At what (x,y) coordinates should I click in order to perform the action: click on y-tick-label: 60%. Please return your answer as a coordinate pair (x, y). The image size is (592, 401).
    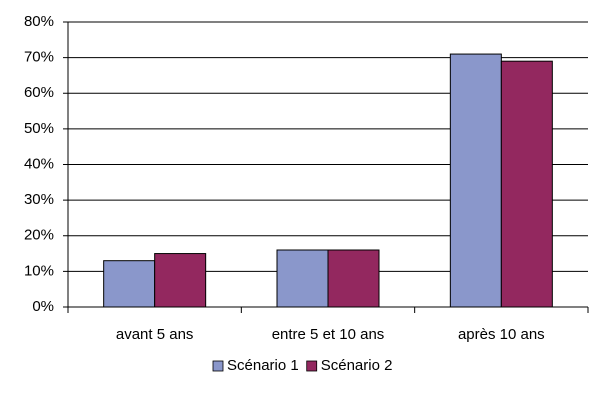
    Looking at the image, I should click on (39, 92).